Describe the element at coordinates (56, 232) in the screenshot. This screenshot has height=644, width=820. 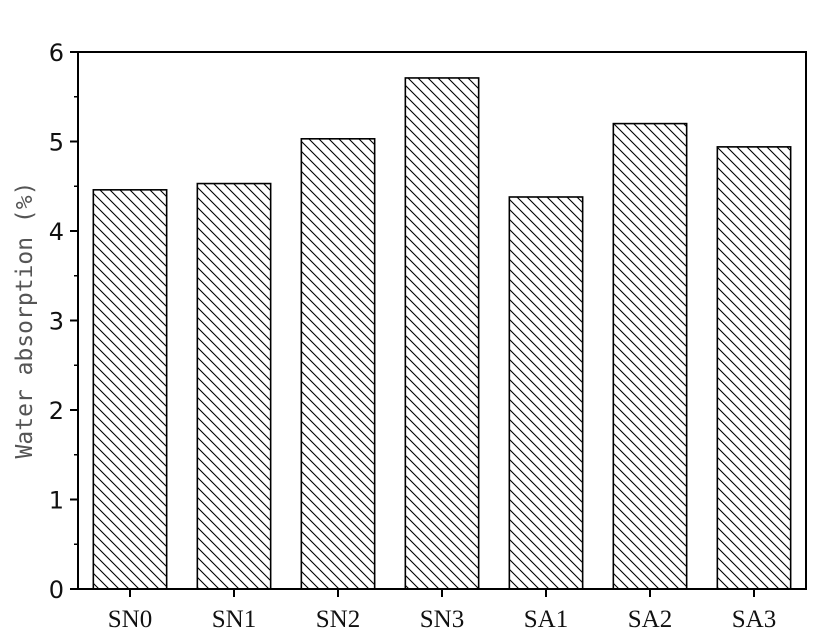
I see `y-tick-label-4: 4` at that location.